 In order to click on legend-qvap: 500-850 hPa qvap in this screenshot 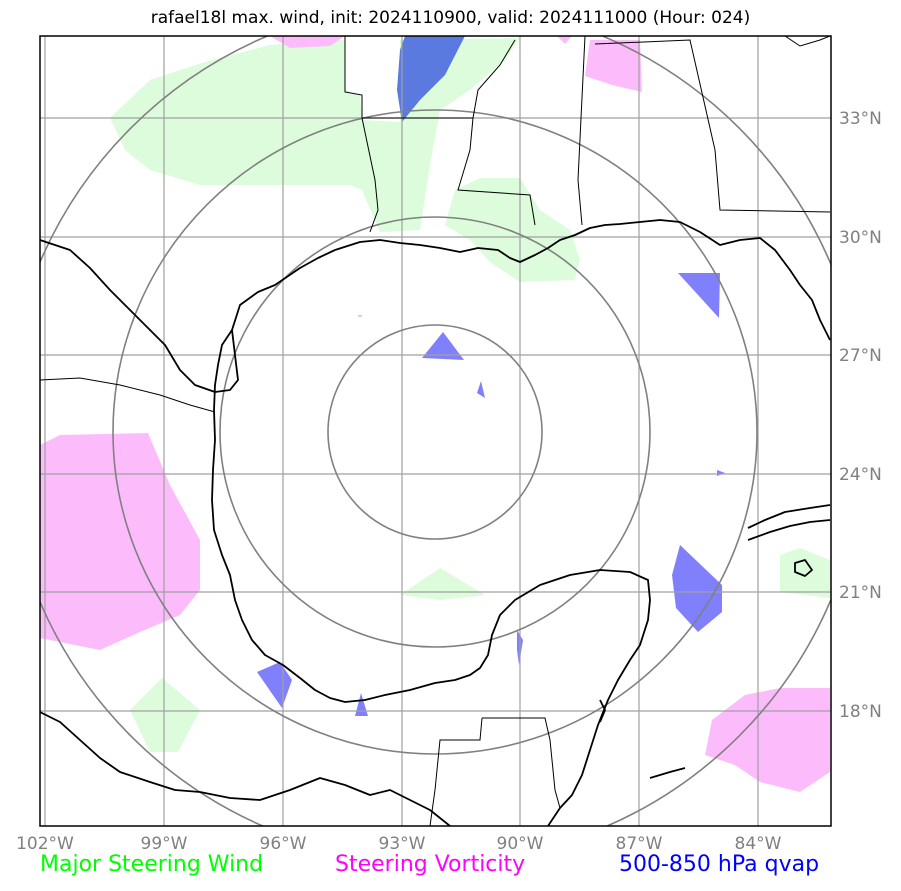, I will do `click(719, 864)`.